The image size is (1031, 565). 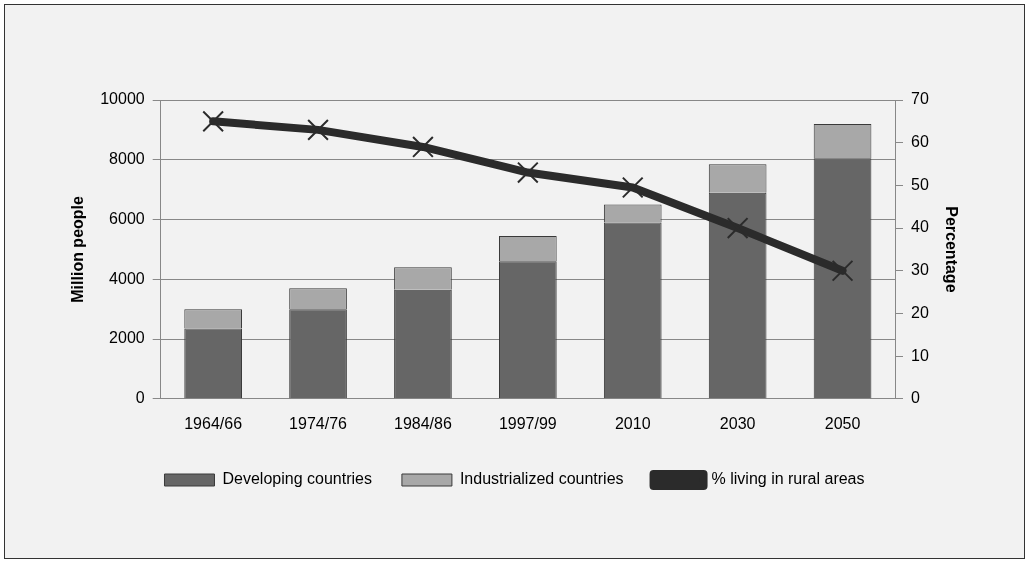 What do you see at coordinates (920, 184) in the screenshot?
I see `y2-tick-label: 50` at bounding box center [920, 184].